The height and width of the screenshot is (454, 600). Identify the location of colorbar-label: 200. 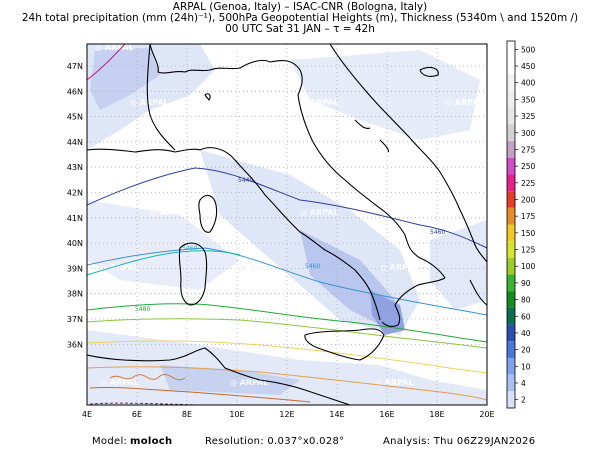
(528, 199).